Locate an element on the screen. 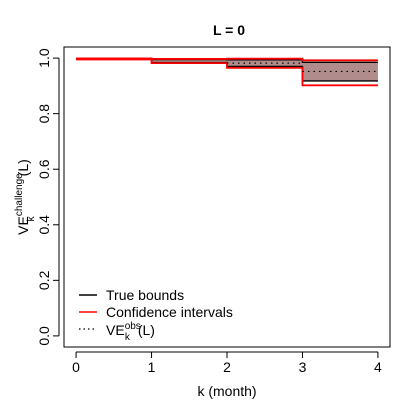  legend-label-confidence-intervals: Confidence intervals is located at coordinates (169, 312).